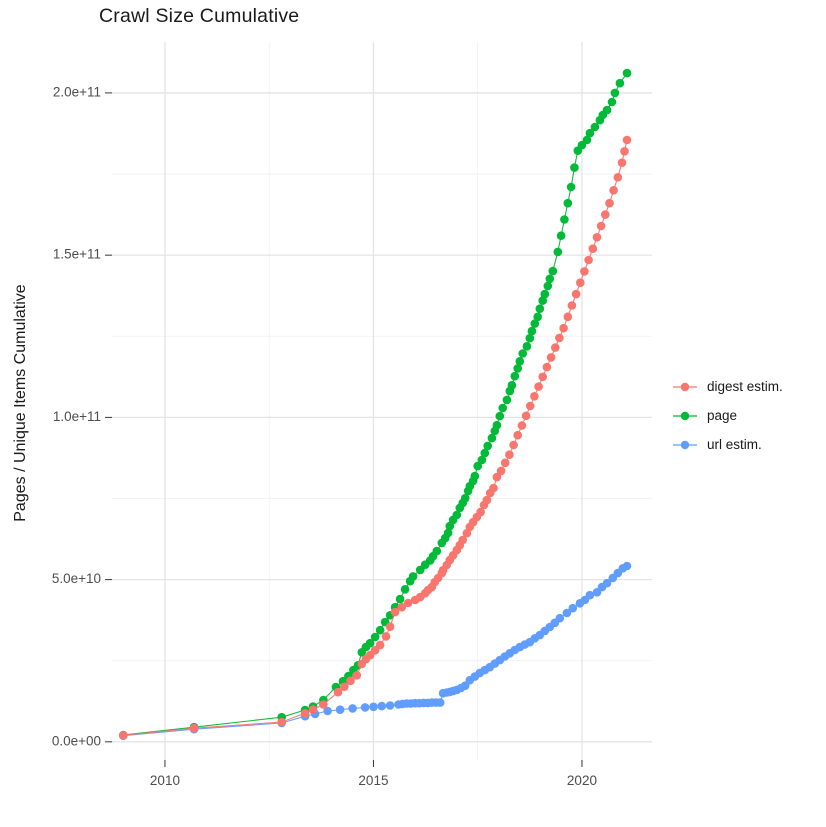 The image size is (826, 827). I want to click on y-tick-label: 2.0e+11, so click(77, 92).